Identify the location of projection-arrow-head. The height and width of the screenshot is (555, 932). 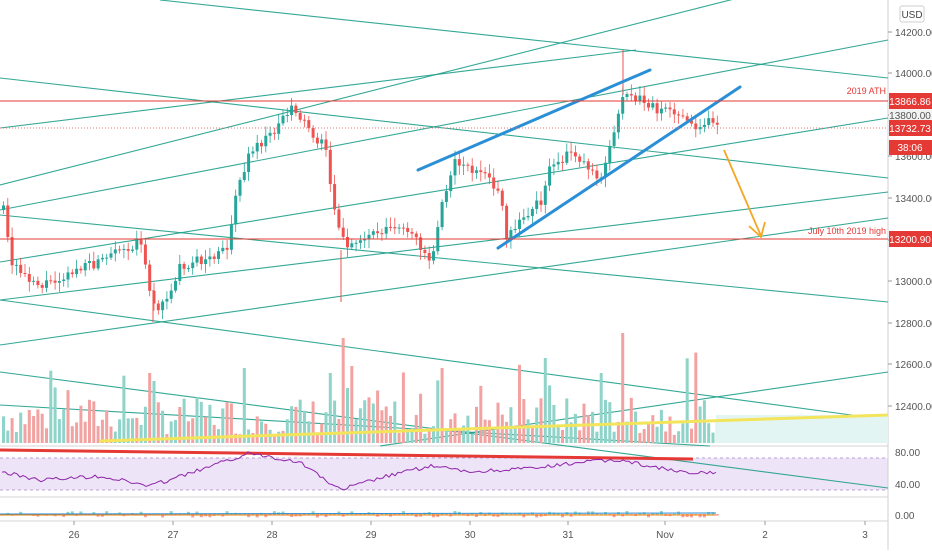
(757, 230).